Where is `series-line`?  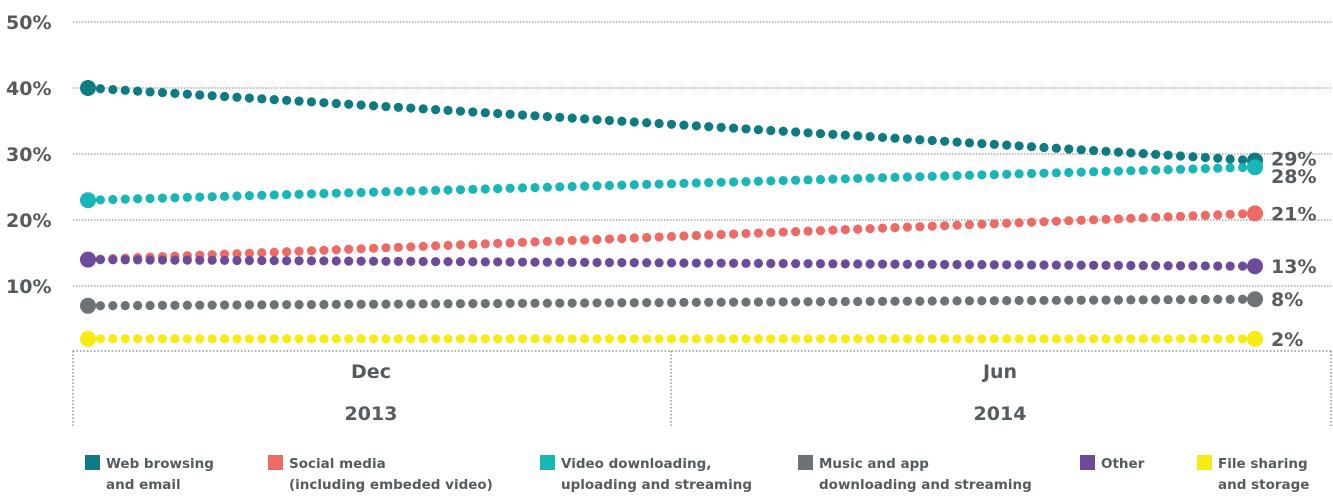 series-line is located at coordinates (671, 338).